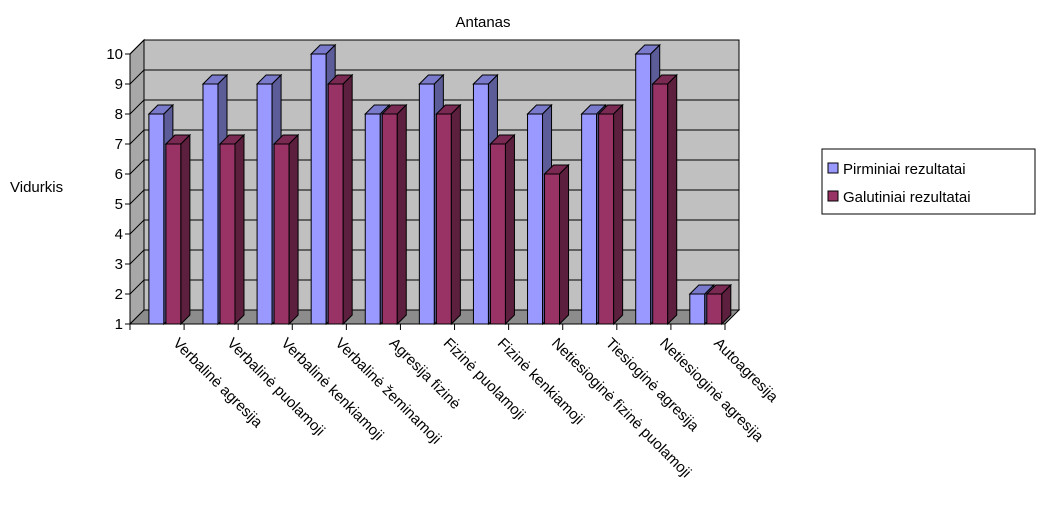 The width and height of the screenshot is (1045, 529). What do you see at coordinates (711, 390) in the screenshot?
I see `x-tick-label: Netiesioginė agresija` at bounding box center [711, 390].